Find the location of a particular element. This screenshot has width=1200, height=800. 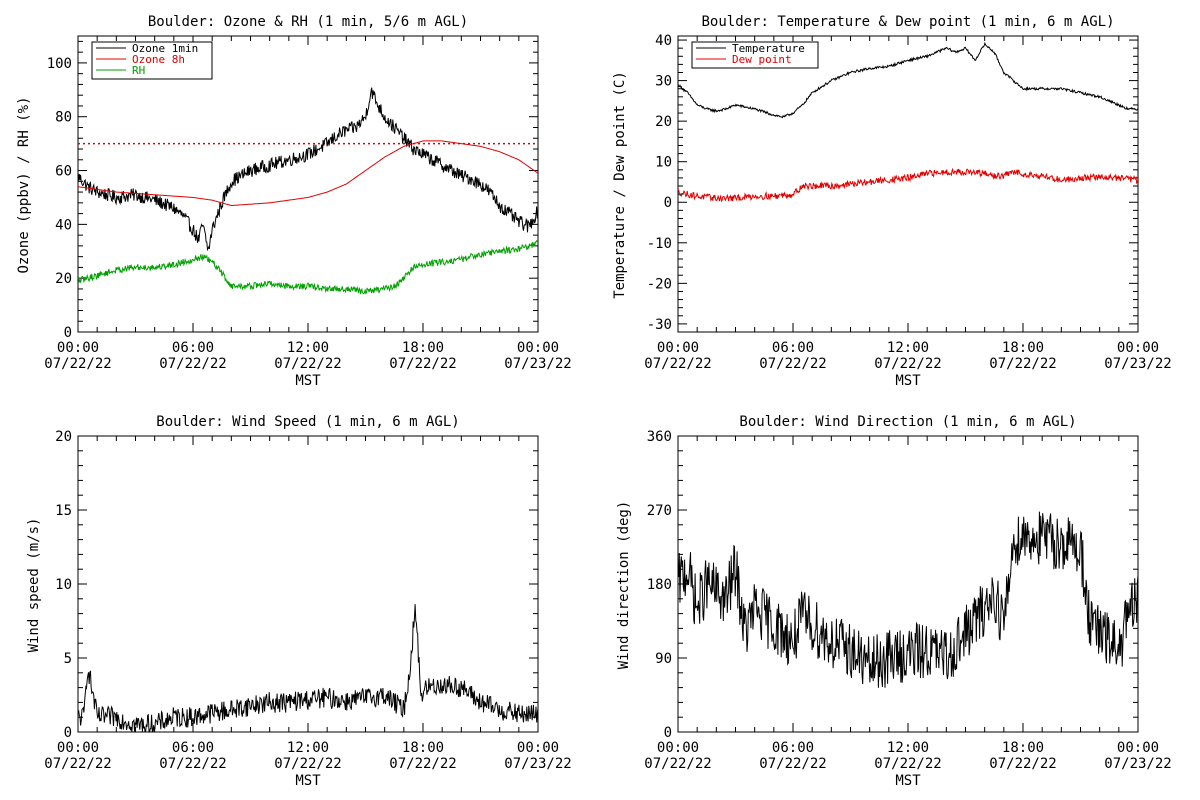

temp-series-dew-point is located at coordinates (908, 185).